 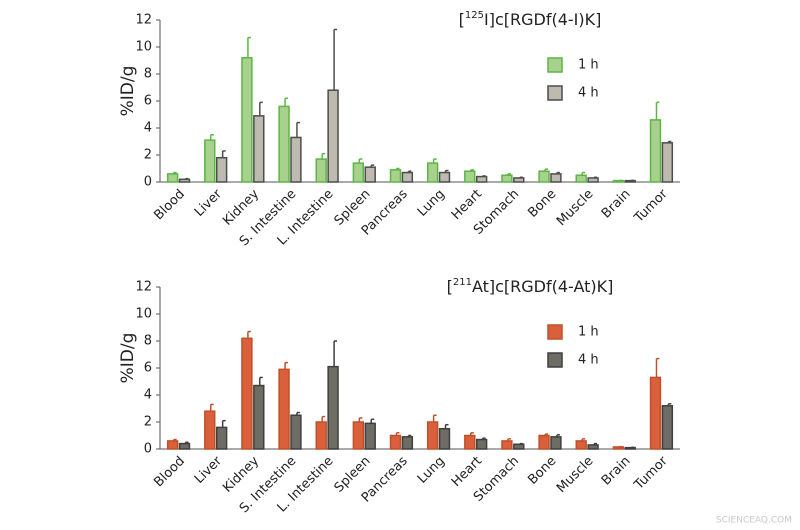 What do you see at coordinates (754, 521) in the screenshot?
I see `watermark: SCIENCEAQ.COM` at bounding box center [754, 521].